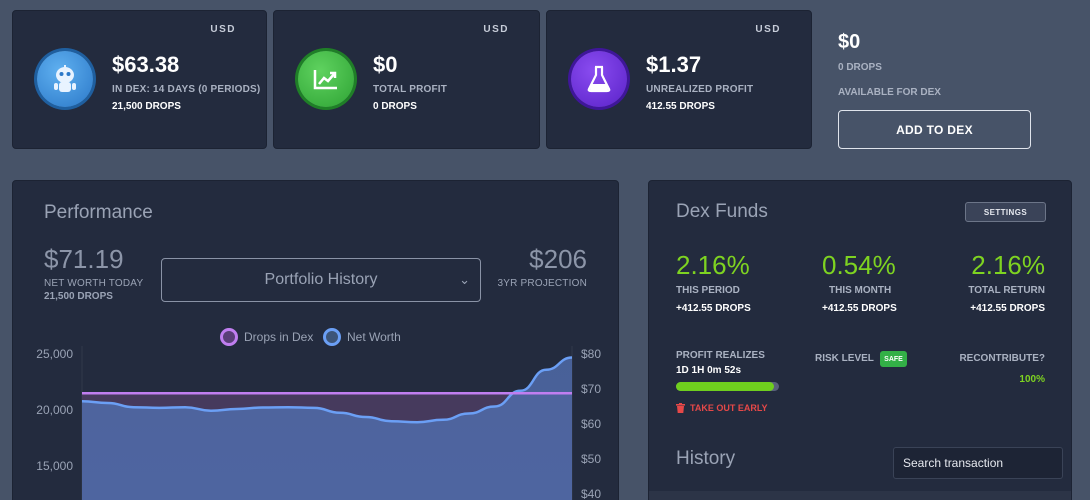  Describe the element at coordinates (720, 355) in the screenshot. I see `profit-realizes-label: PROFIT REALIZES` at that location.